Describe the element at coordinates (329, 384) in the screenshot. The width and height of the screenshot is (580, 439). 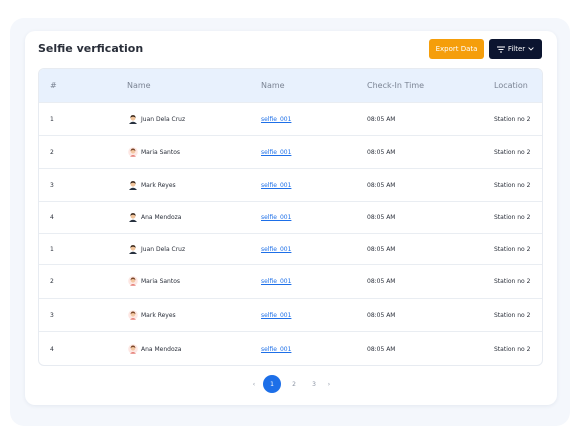
I see `chevron-right-icon: ›` at that location.